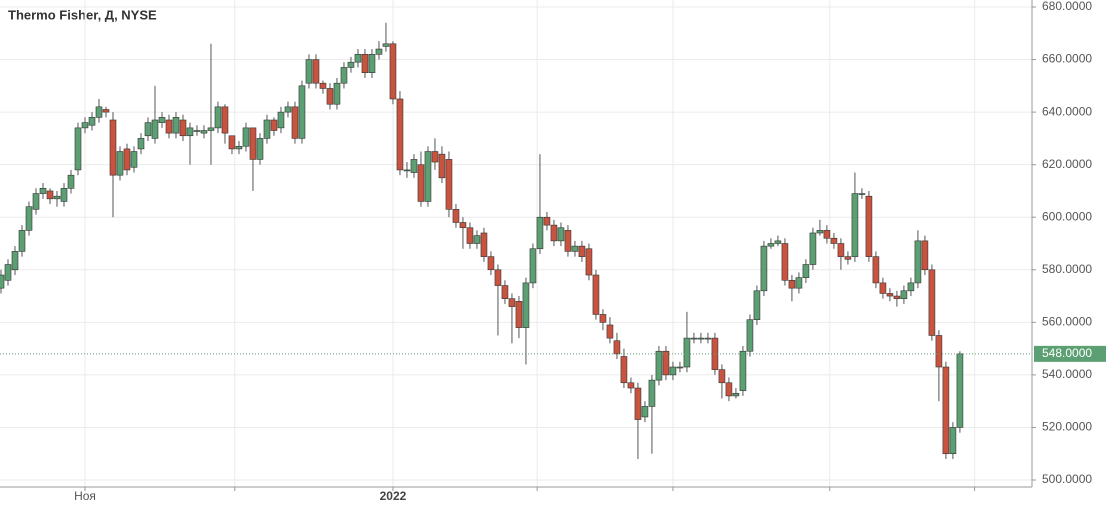 The image size is (1109, 508). Describe the element at coordinates (1067, 269) in the screenshot. I see `y-tick-label: 580.0000` at that location.